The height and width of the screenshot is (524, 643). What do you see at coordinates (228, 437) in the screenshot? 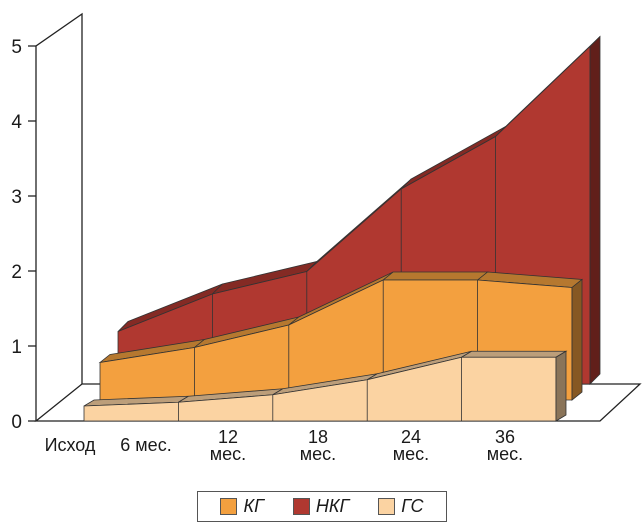
I see `x-tick-line: 12` at bounding box center [228, 437].